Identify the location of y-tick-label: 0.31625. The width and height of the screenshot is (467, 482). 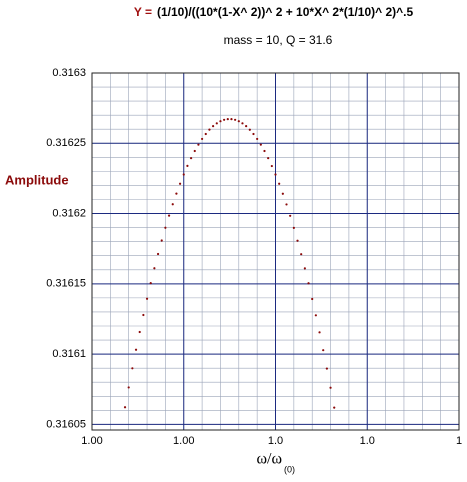
(66, 143).